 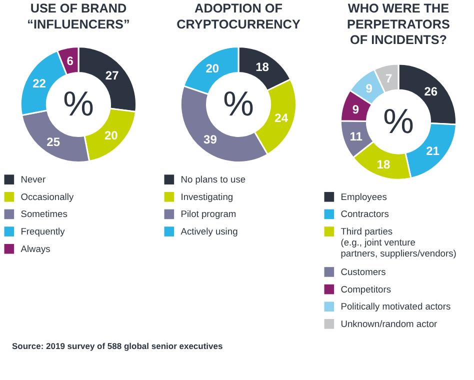 What do you see at coordinates (78, 17) in the screenshot?
I see `chart-title: USE OF BRAND “INFLUENCERS”` at bounding box center [78, 17].